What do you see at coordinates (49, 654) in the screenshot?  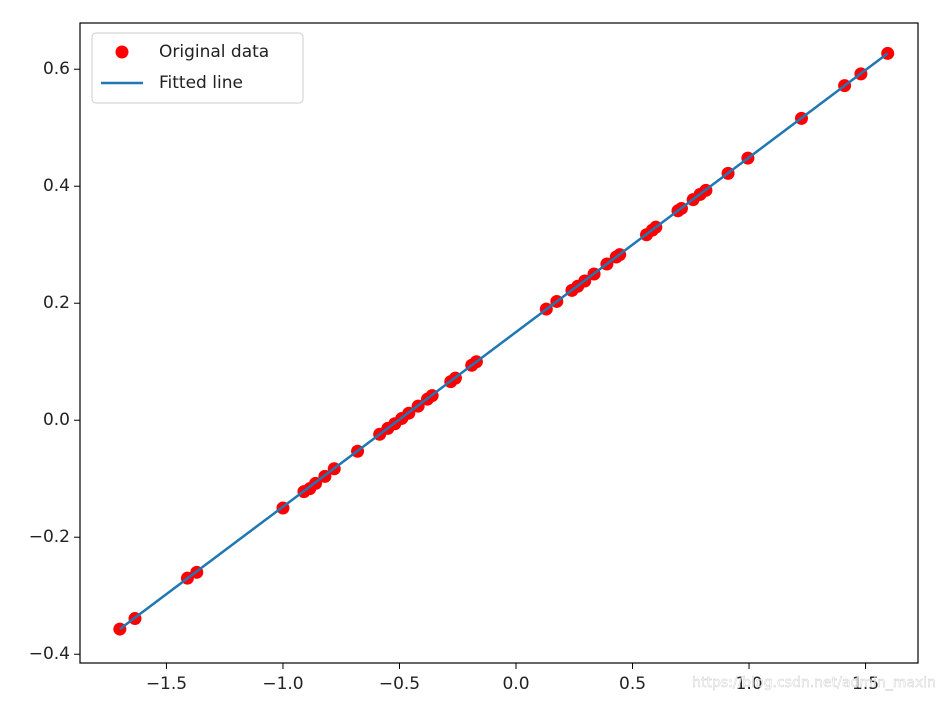 I see `y-tick-label: −0.4` at bounding box center [49, 654].